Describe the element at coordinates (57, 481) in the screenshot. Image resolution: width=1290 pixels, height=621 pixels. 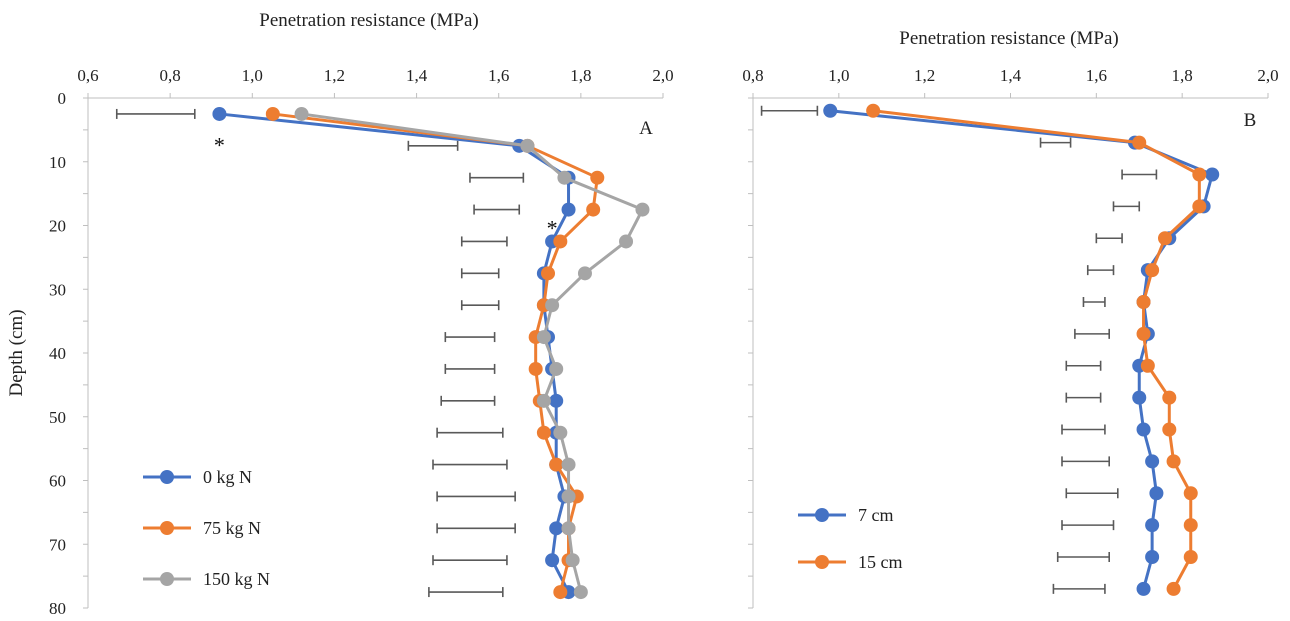
I see `y-tick-label: 60` at that location.